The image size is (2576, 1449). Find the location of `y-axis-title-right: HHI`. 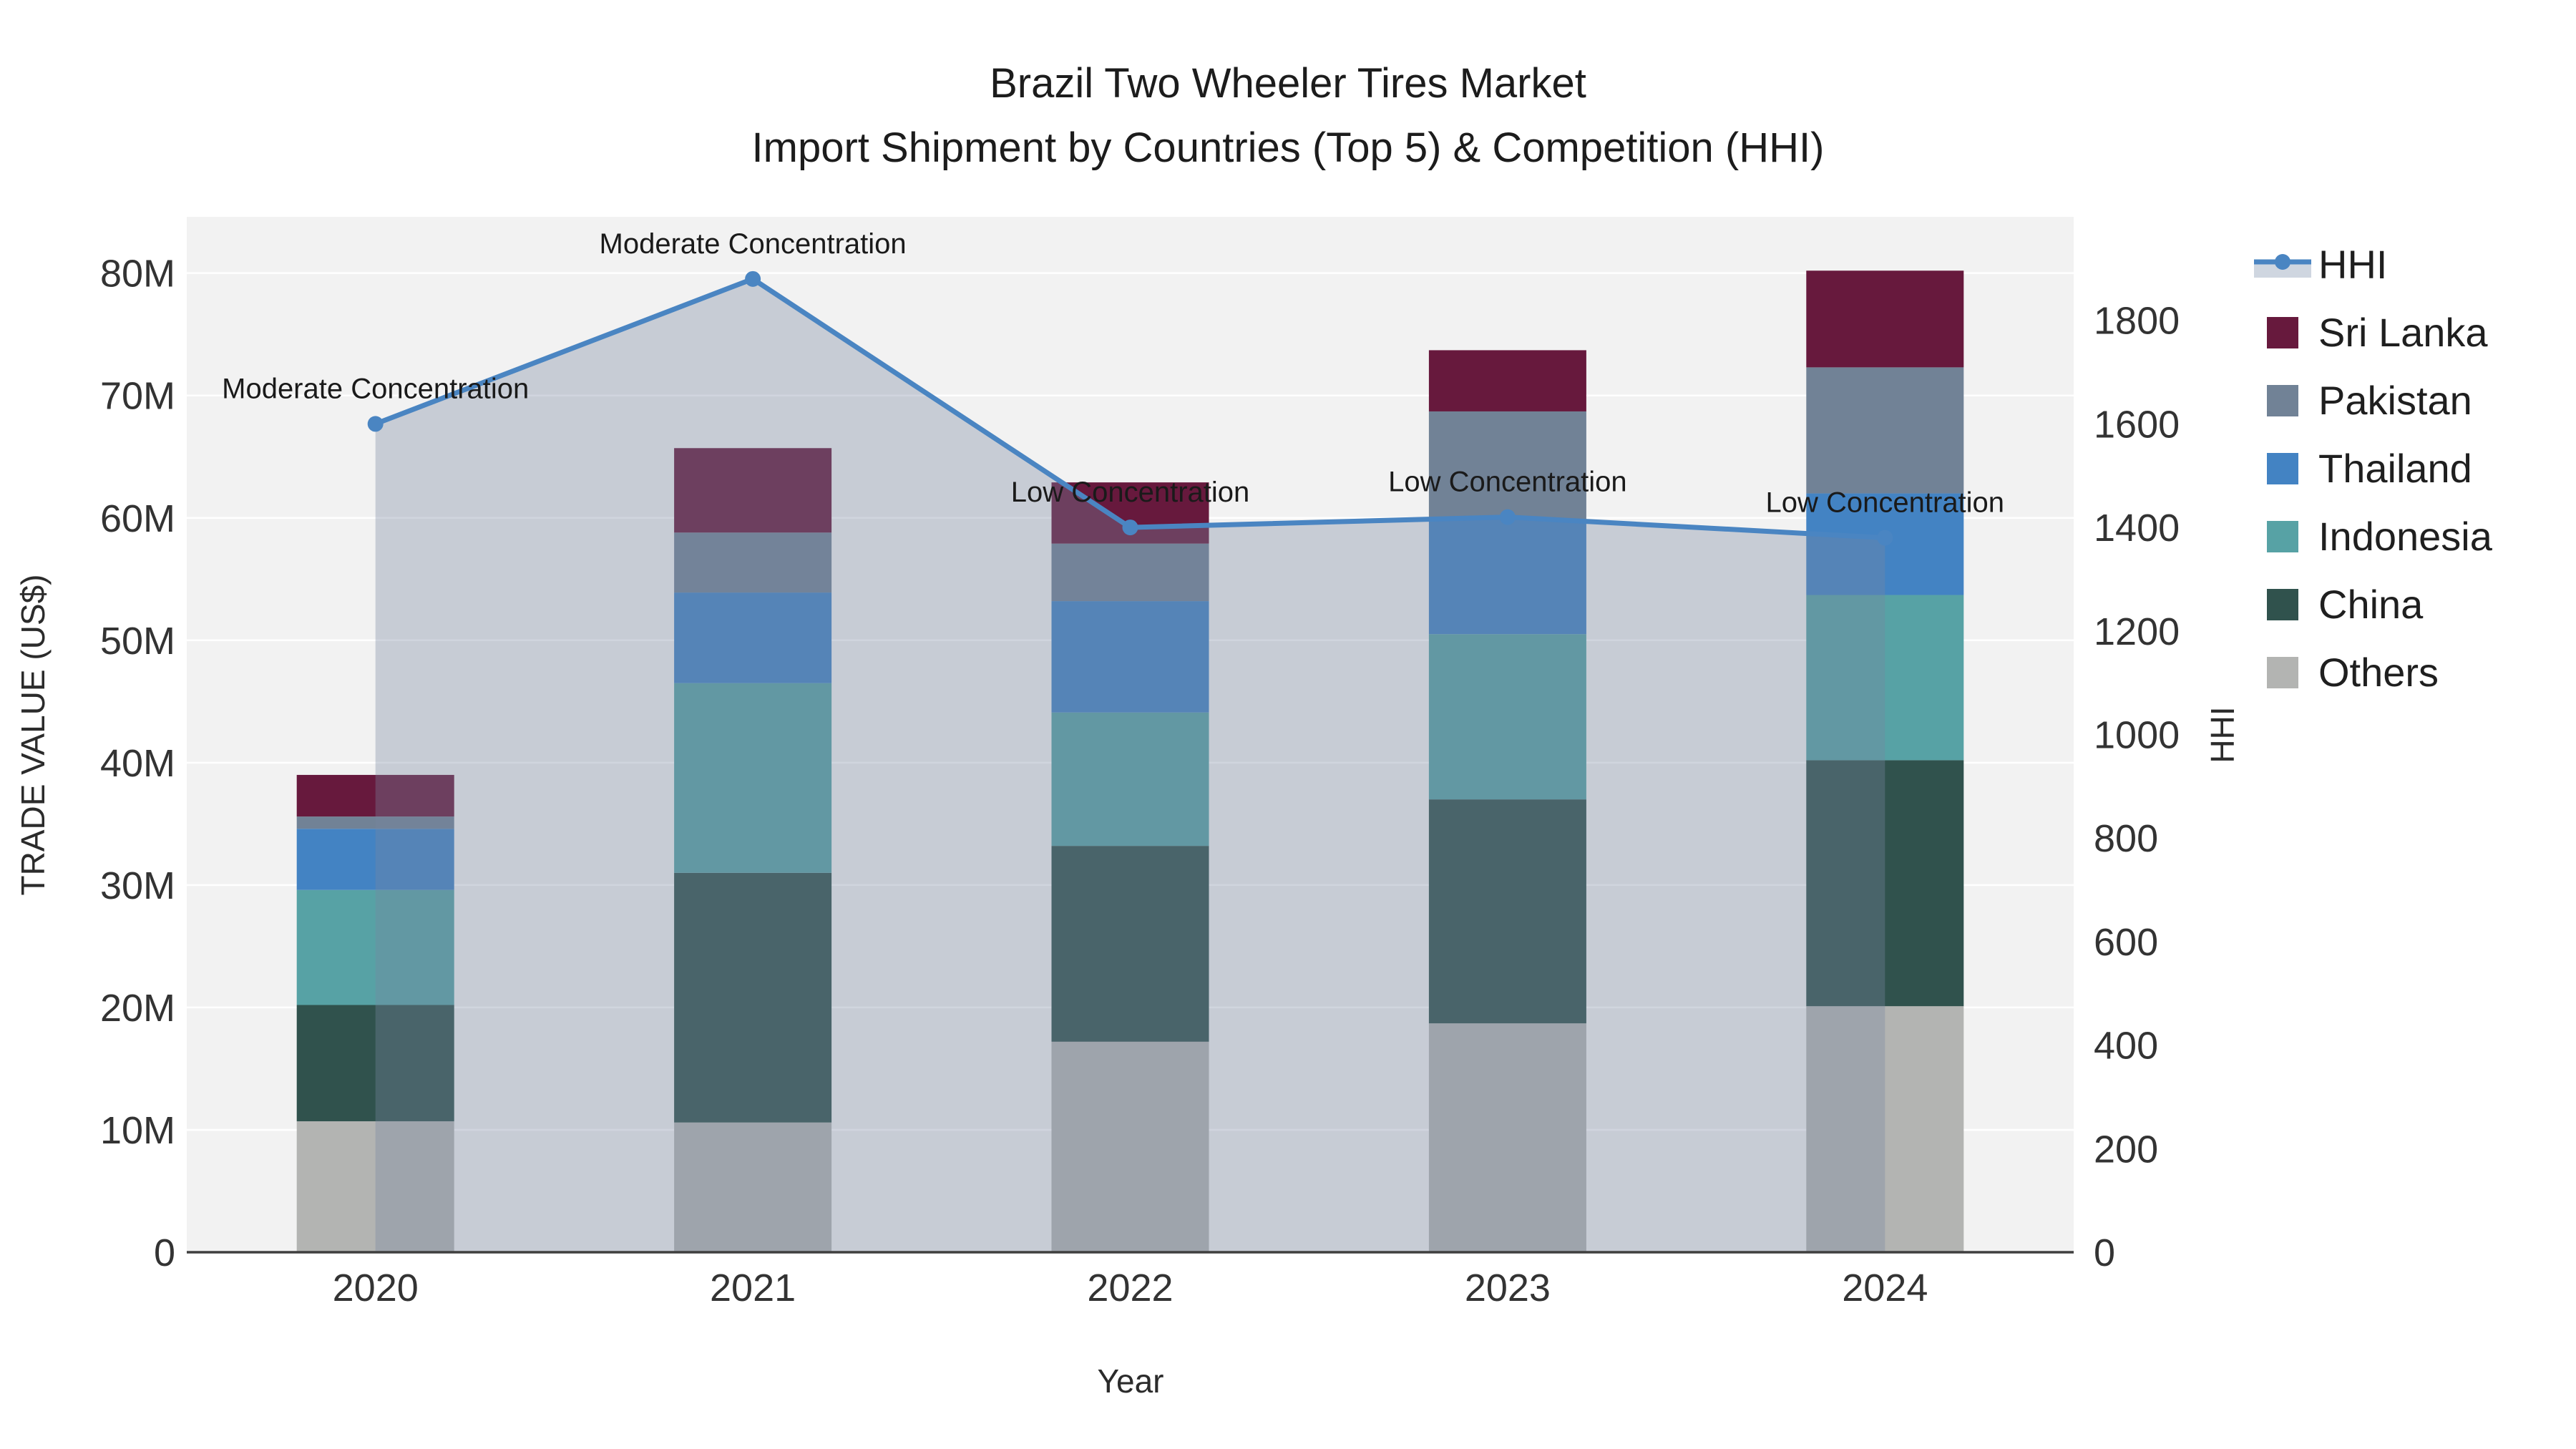

y-axis-title-right: HHI is located at coordinates (2222, 735).